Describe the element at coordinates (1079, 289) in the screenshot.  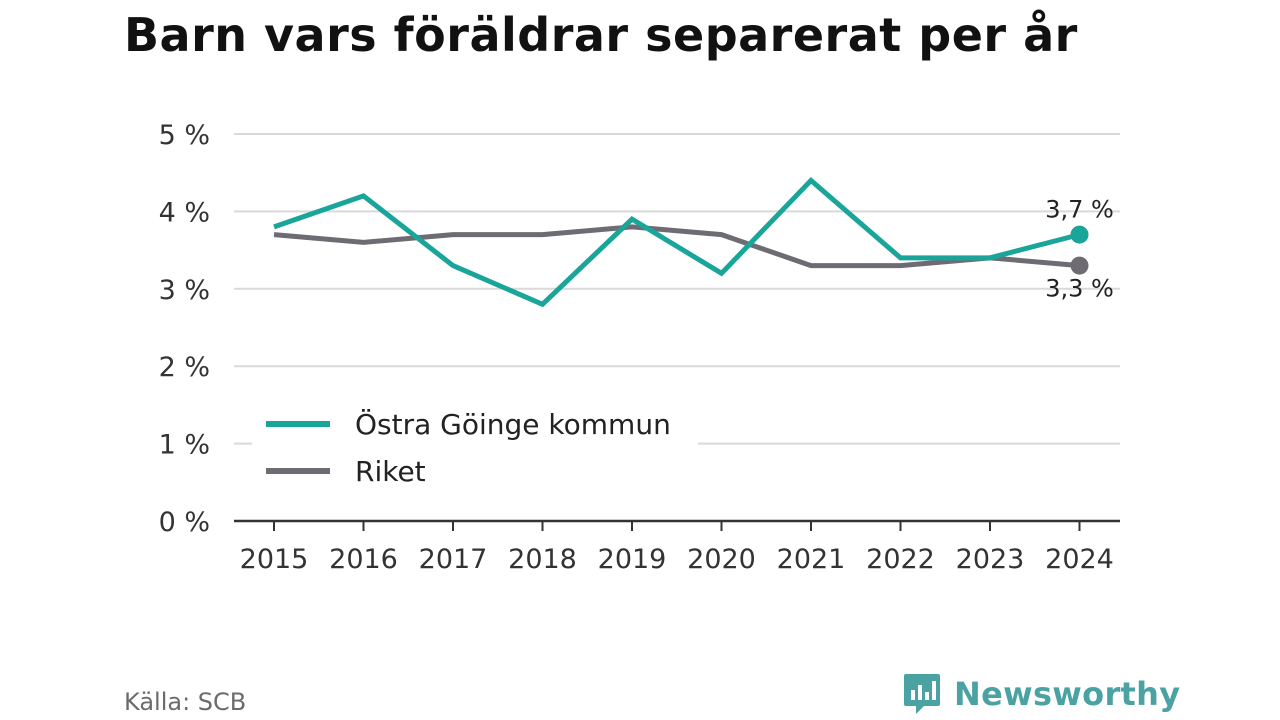
I see `end-value-label: 3,3 %` at that location.